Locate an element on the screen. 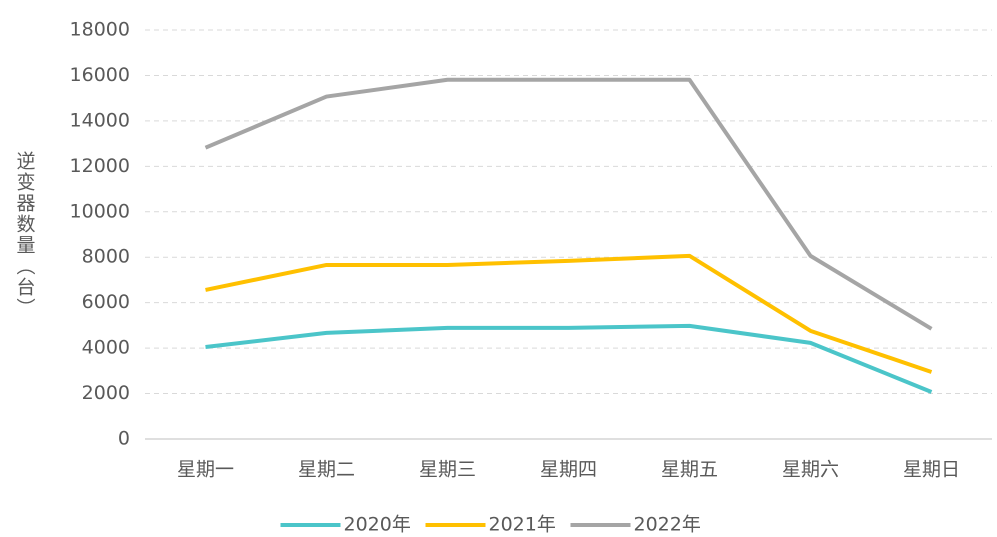 This screenshot has width=997, height=537. legend-label: 2021年 is located at coordinates (522, 525).